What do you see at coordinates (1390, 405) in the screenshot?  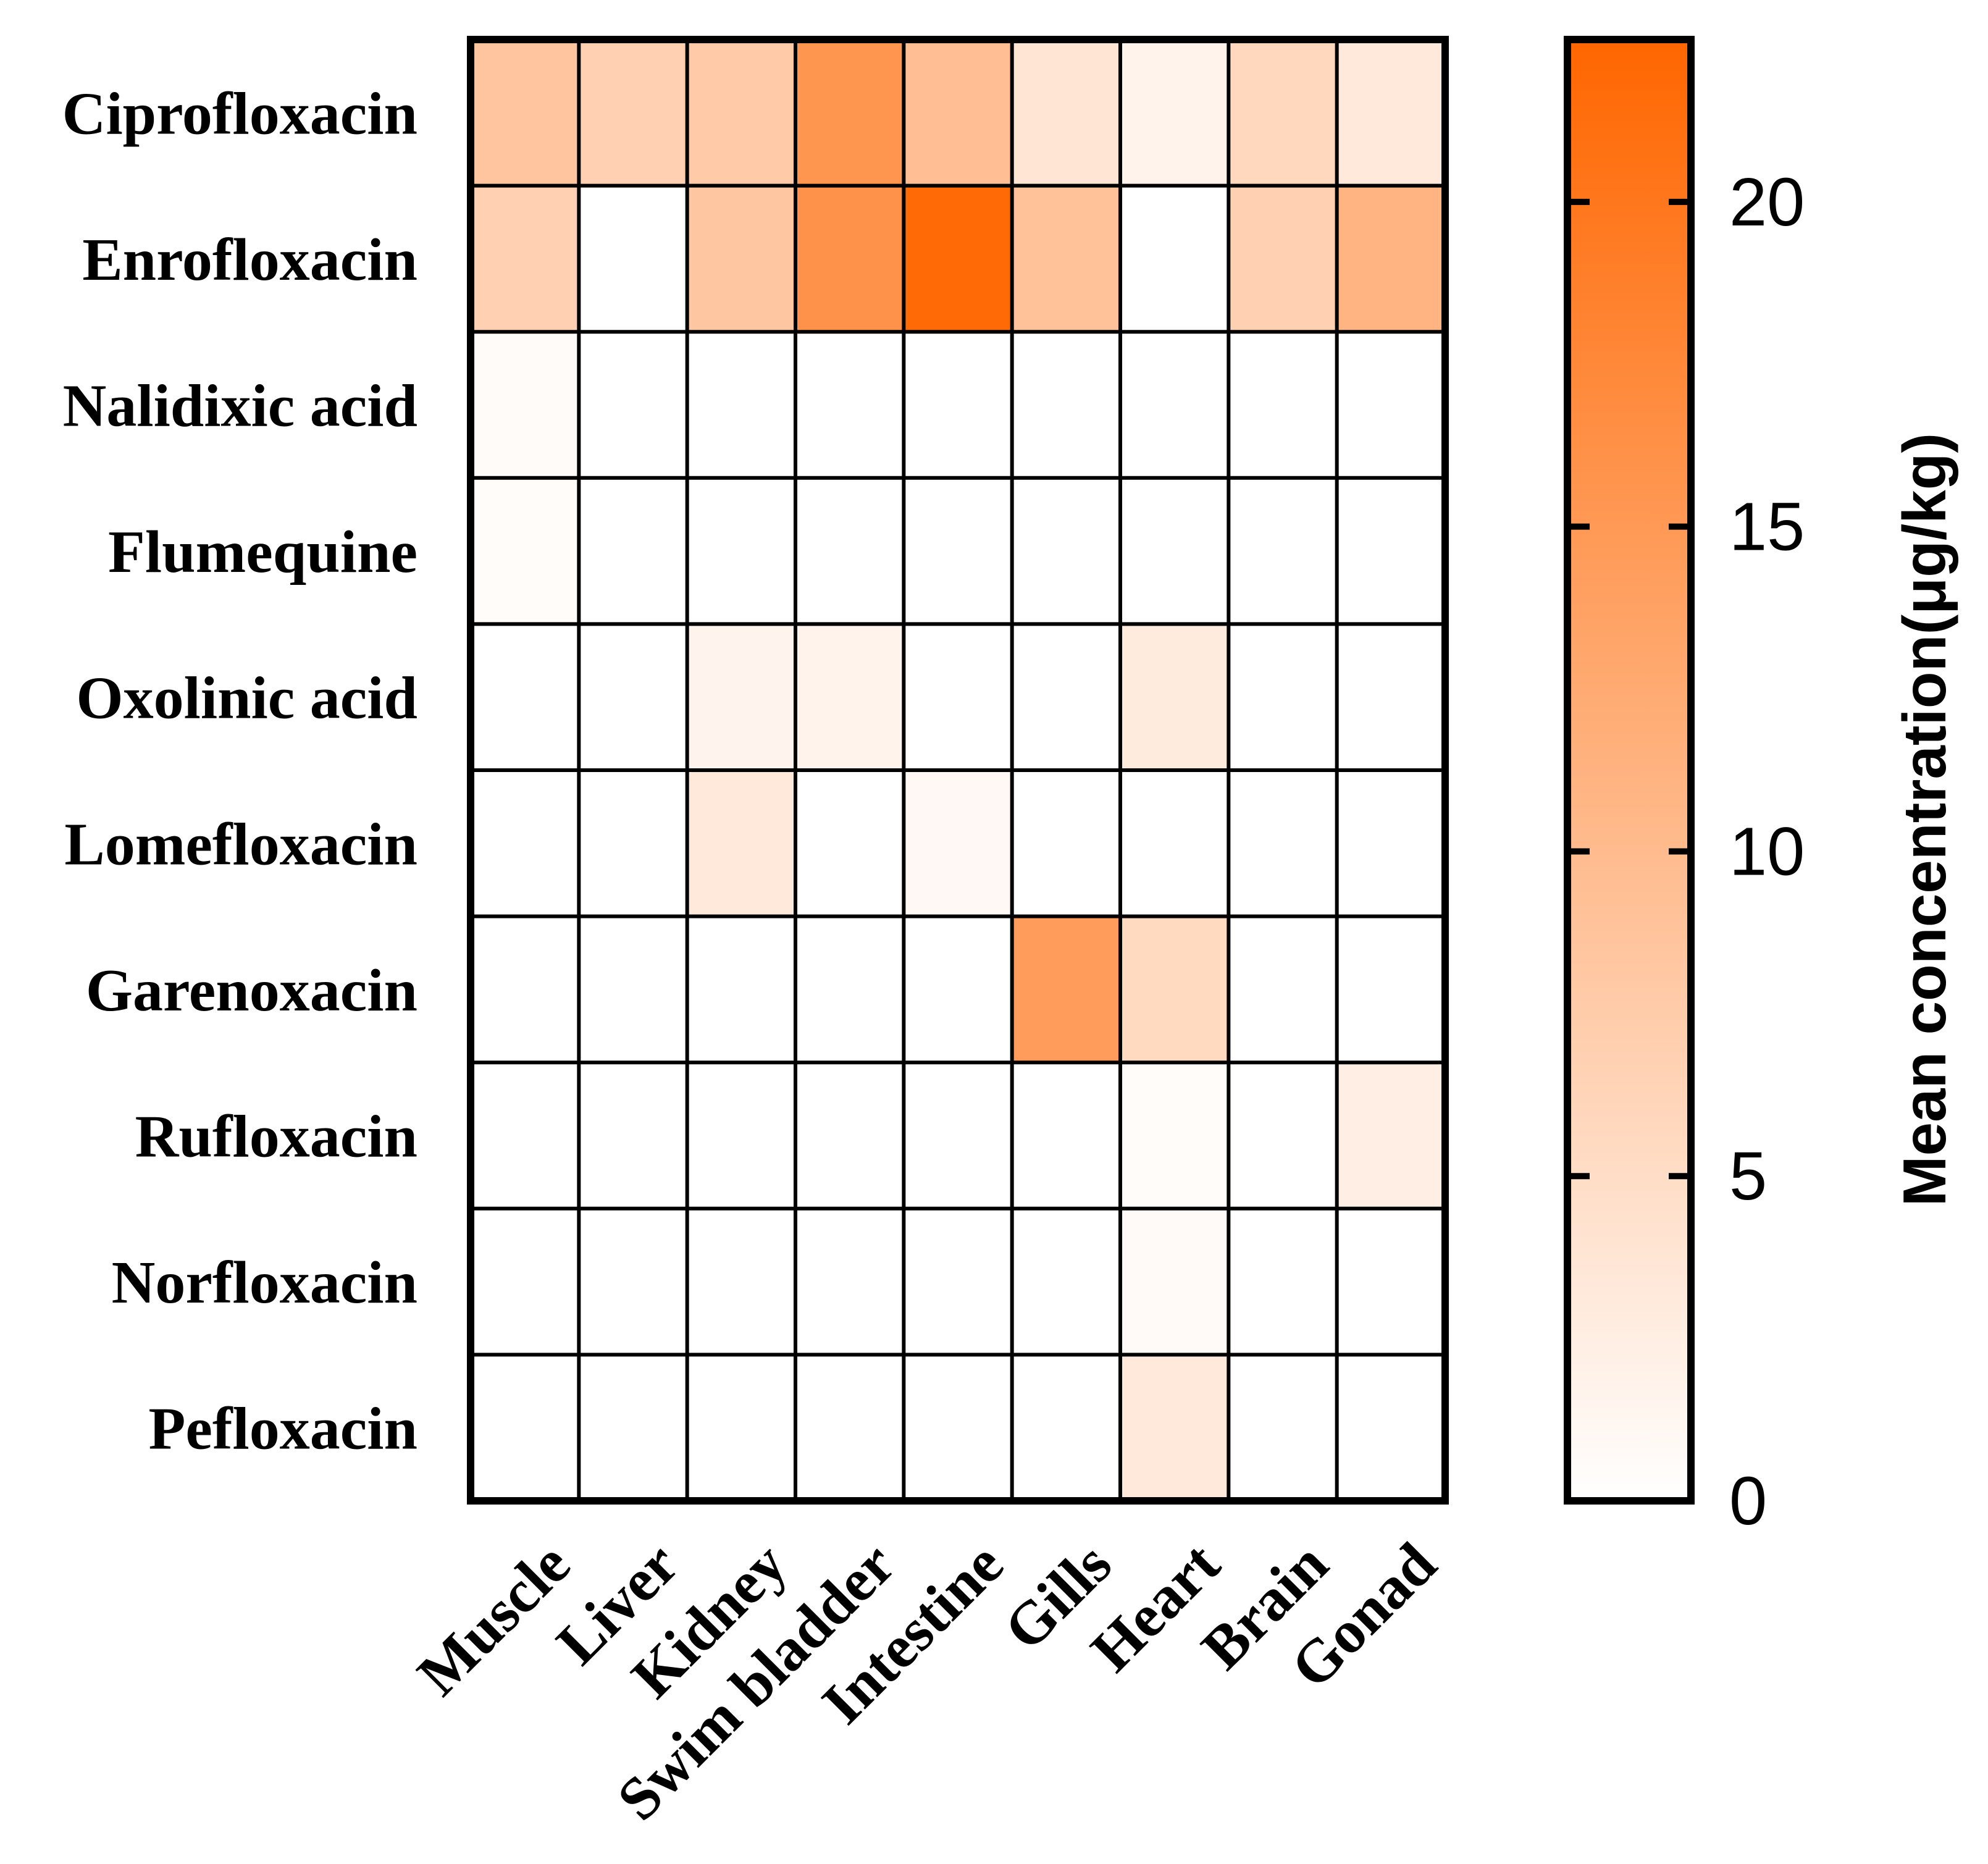 I see `heatmap-cell: Nalidixic acid / Gonad: 0` at bounding box center [1390, 405].